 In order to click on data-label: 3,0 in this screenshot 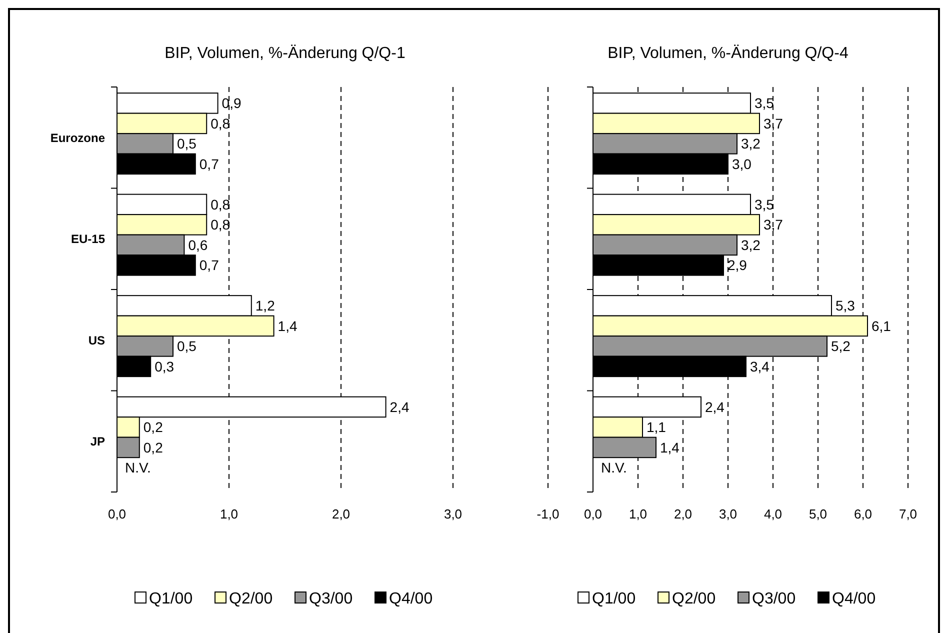, I will do `click(742, 164)`.